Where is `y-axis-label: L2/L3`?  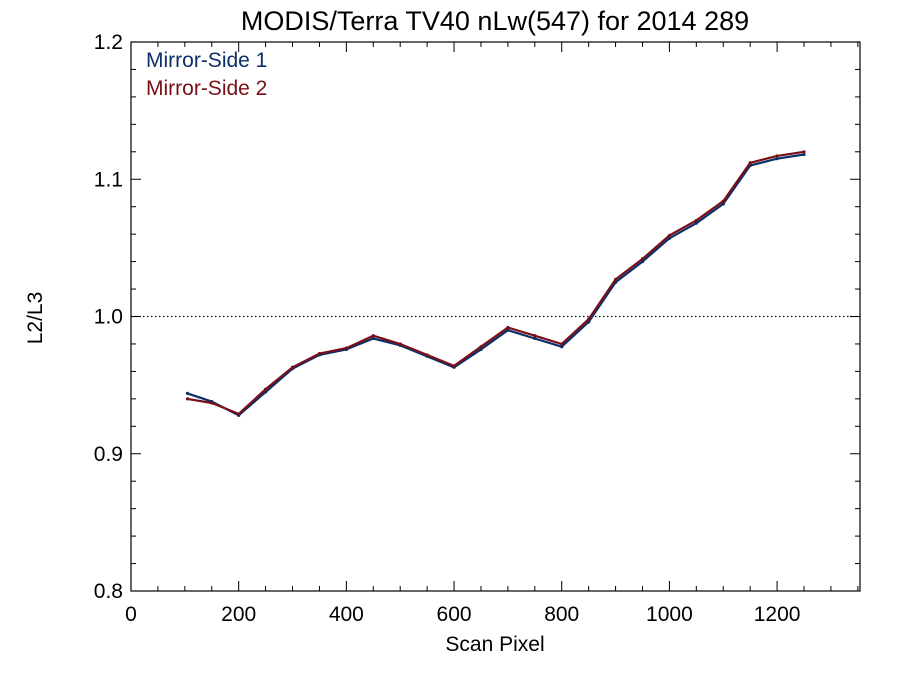
y-axis-label: L2/L3 is located at coordinates (35, 318).